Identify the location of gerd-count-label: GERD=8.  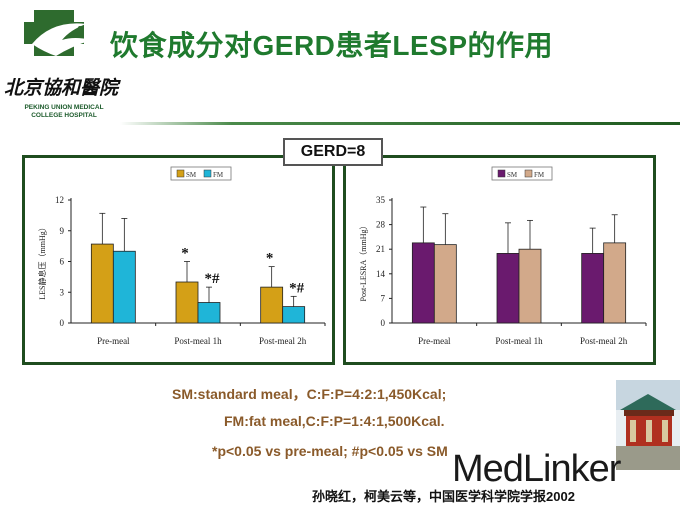
(333, 152).